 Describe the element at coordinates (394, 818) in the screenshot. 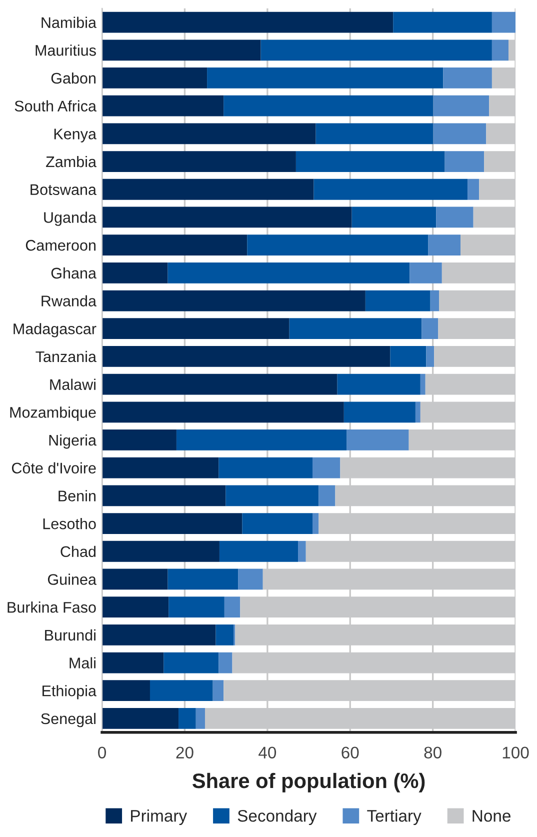

I see `legend-label: Tertiary` at that location.